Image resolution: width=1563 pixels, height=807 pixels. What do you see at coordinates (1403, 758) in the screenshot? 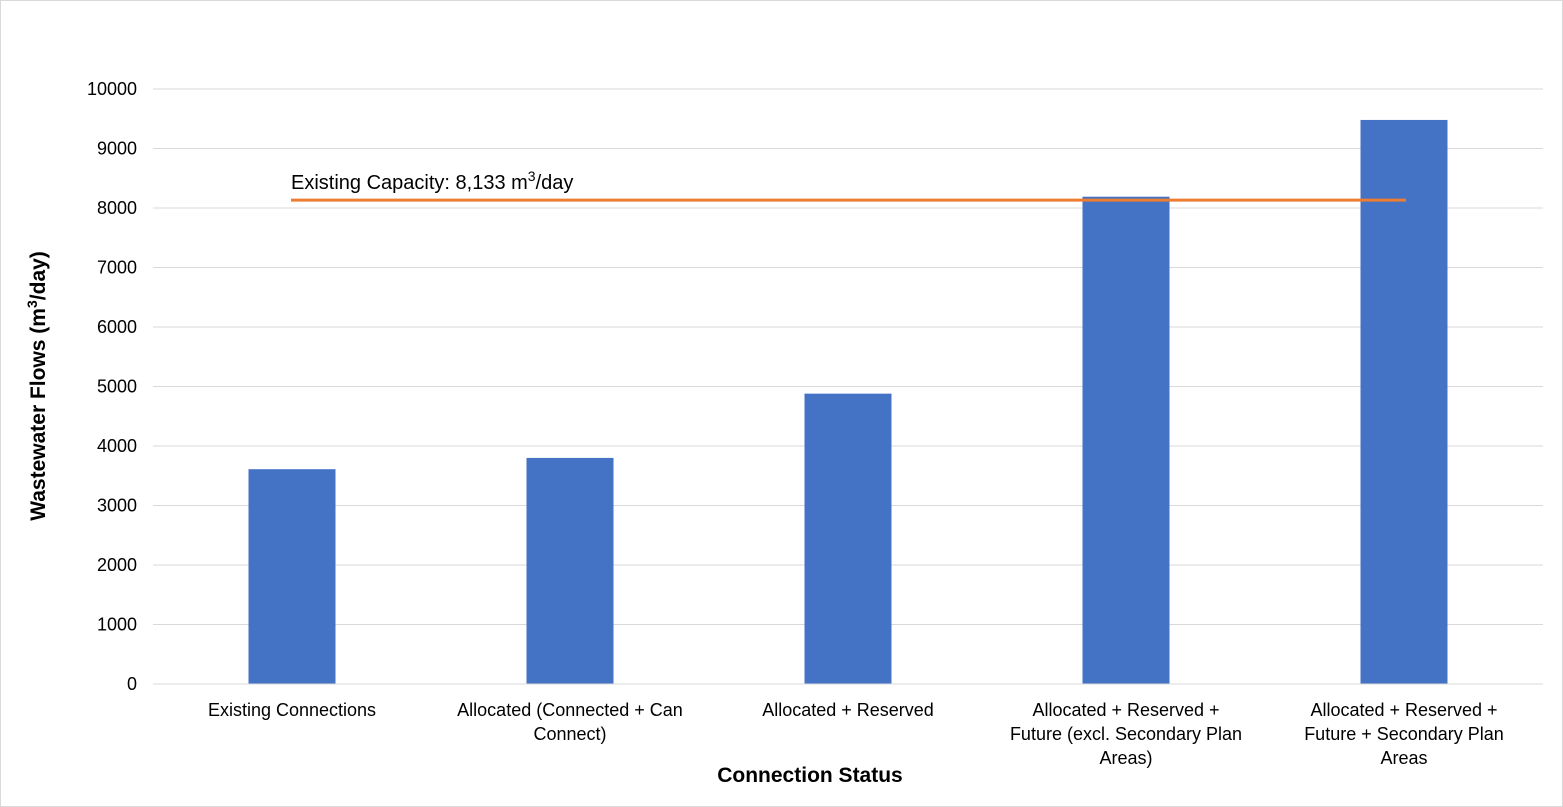
I see `x-tick-label-line: Areas` at bounding box center [1403, 758].